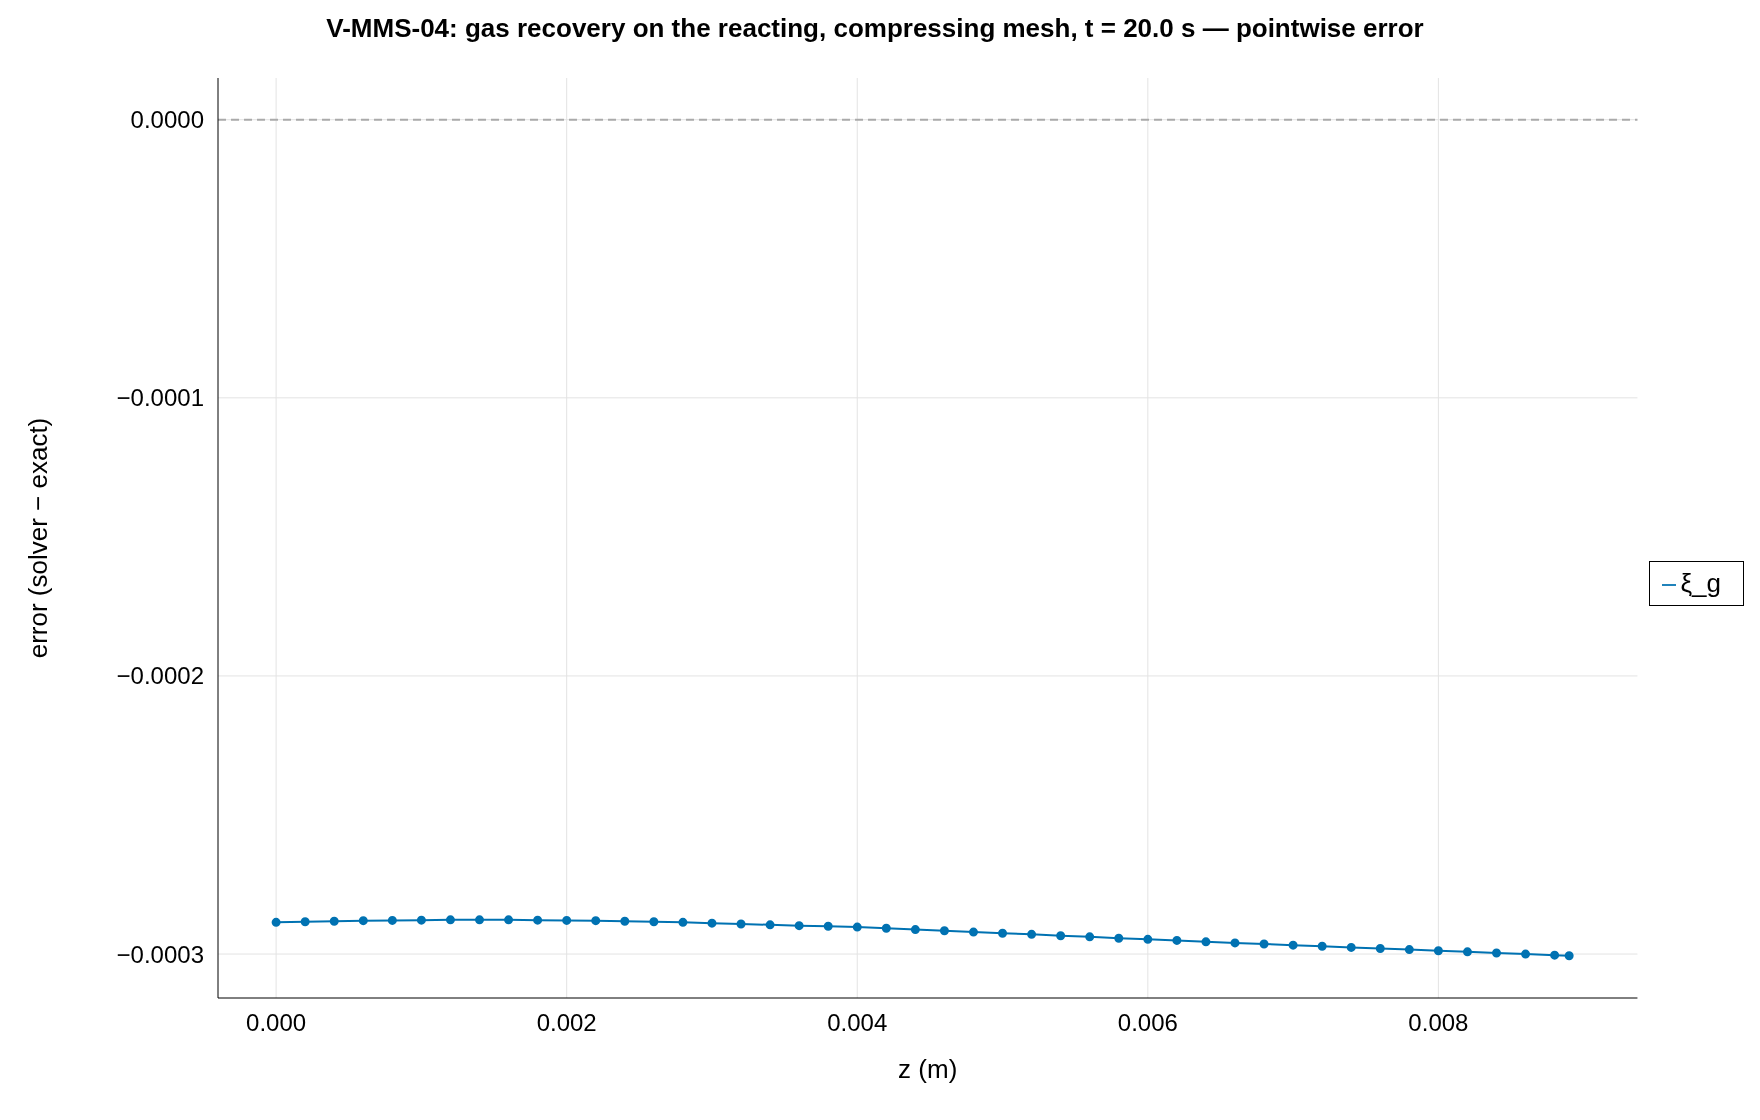  I want to click on x-tick-label: 0.006, so click(1147, 1023).